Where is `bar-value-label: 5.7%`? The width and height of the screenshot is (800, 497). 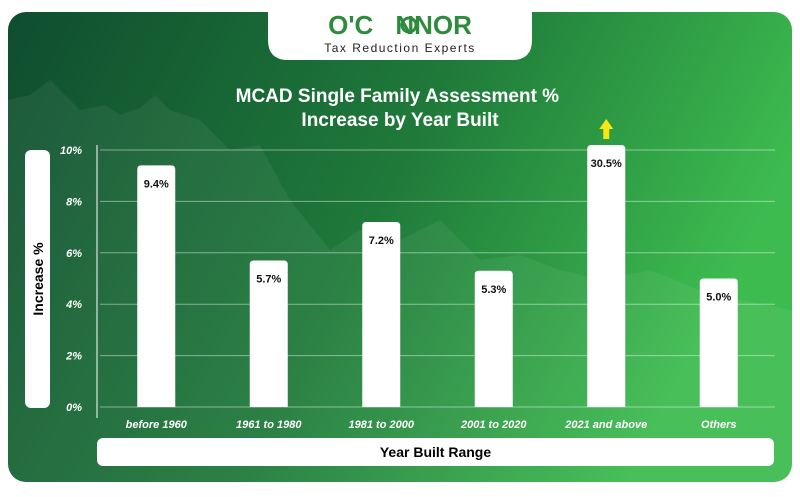
bar-value-label: 5.7% is located at coordinates (268, 280).